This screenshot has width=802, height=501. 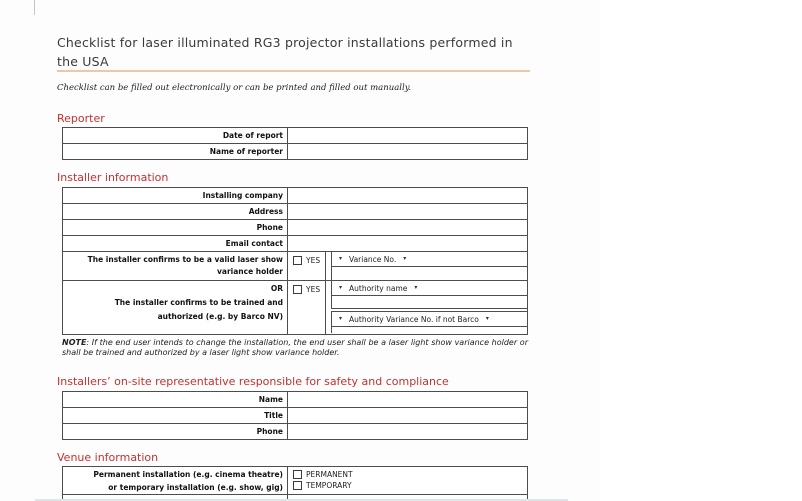 What do you see at coordinates (429, 302) in the screenshot?
I see `authority-name-input` at bounding box center [429, 302].